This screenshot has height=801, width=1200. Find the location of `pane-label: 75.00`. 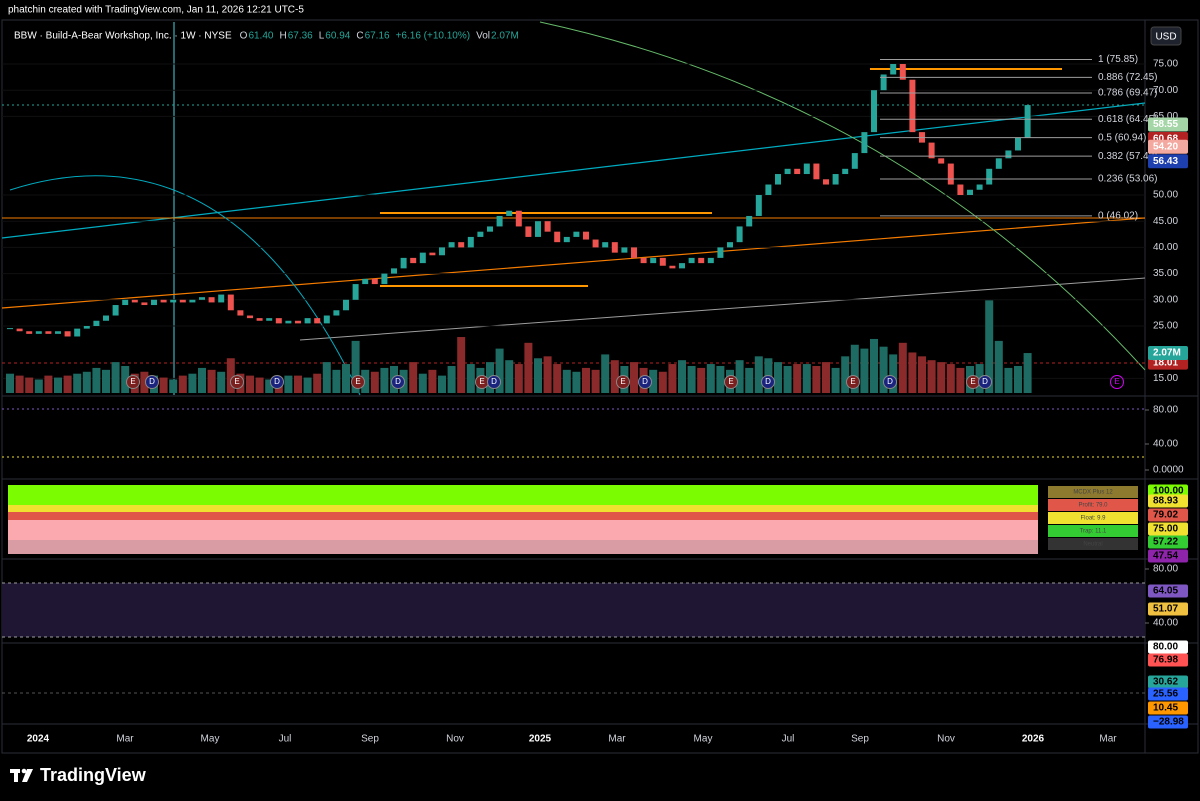

pane-label: 75.00 is located at coordinates (1165, 529).